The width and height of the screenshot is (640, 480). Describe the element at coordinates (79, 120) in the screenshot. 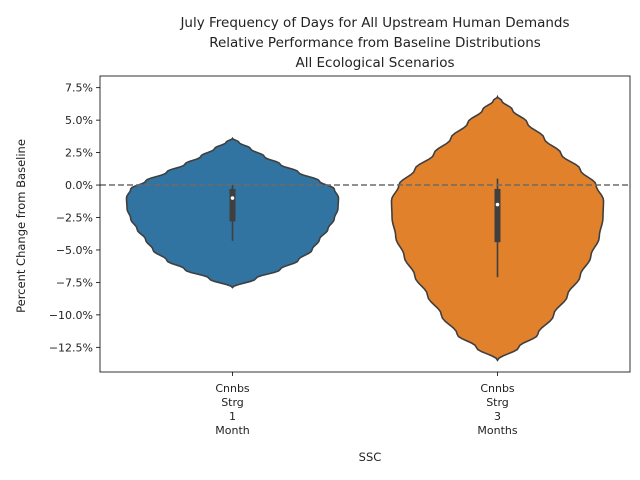

I see `y-tick-label: 5.0%` at that location.